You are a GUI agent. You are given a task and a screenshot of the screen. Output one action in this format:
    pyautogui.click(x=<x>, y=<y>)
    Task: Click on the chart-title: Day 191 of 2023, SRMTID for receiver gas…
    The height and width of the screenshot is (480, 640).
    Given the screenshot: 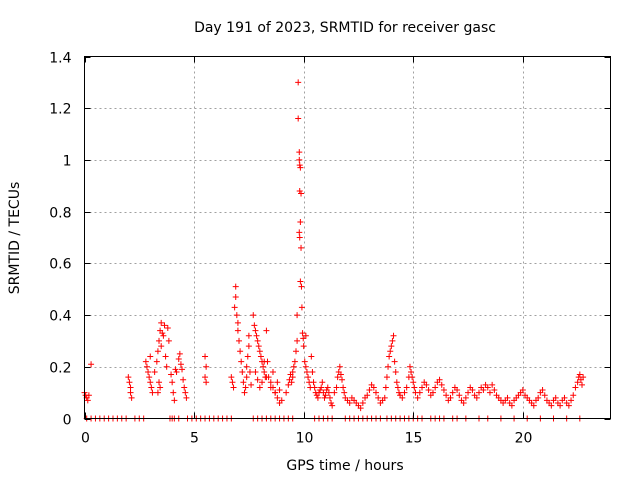 What is the action you would take?
    pyautogui.click(x=345, y=28)
    